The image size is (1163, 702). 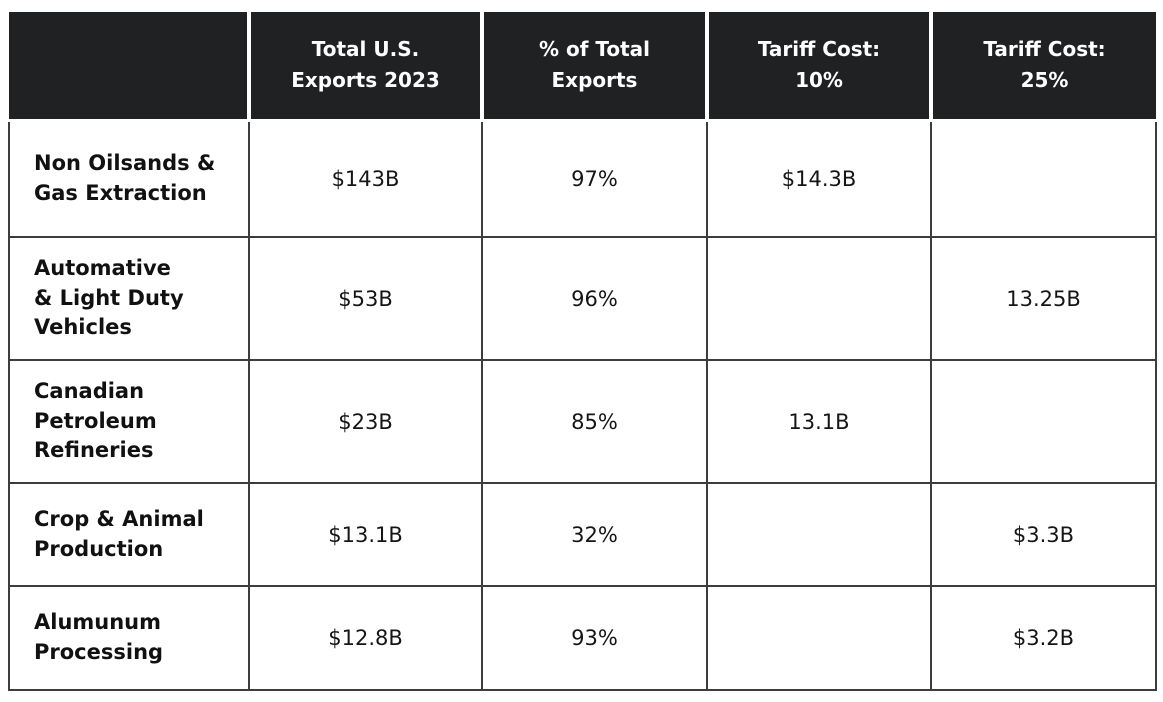 I want to click on row-label: Canadian Petroleum Refineries, so click(x=129, y=421).